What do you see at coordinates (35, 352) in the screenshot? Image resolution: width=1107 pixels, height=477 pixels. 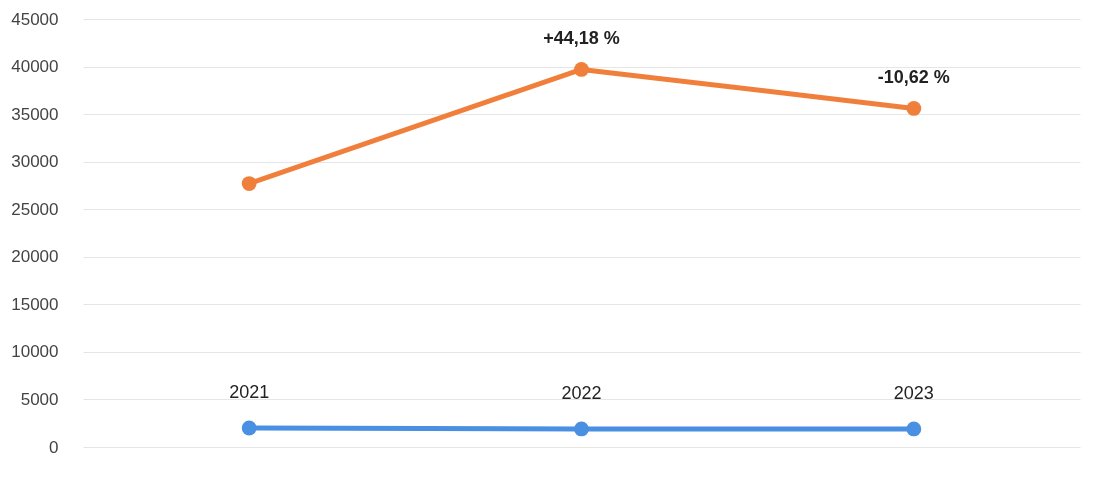 I see `y-tick-label: 10000` at bounding box center [35, 352].